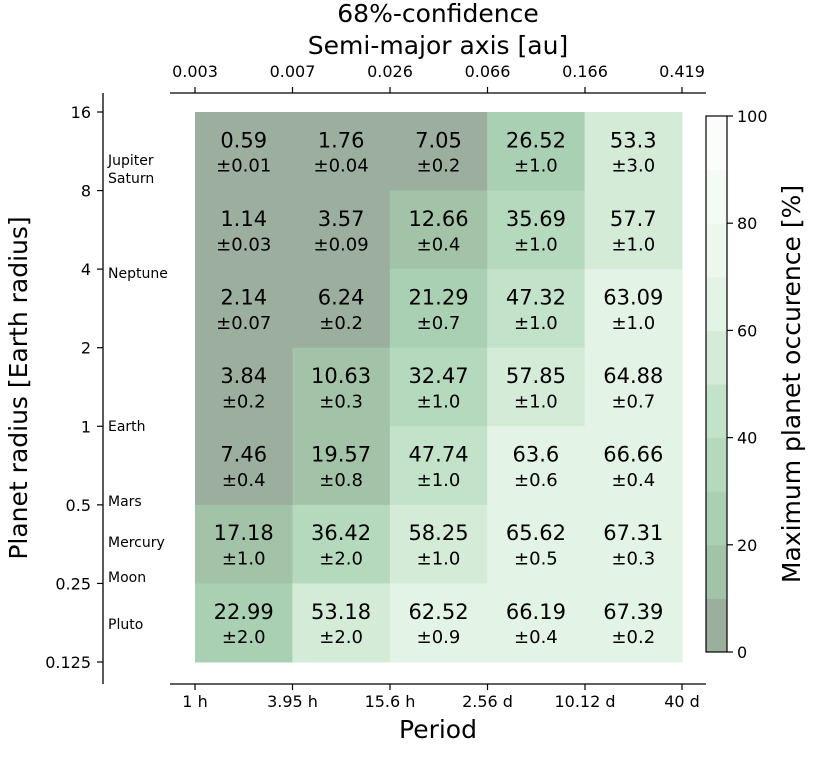 Image resolution: width=830 pixels, height=767 pixels. I want to click on cell-value: 62.52, so click(438, 612).